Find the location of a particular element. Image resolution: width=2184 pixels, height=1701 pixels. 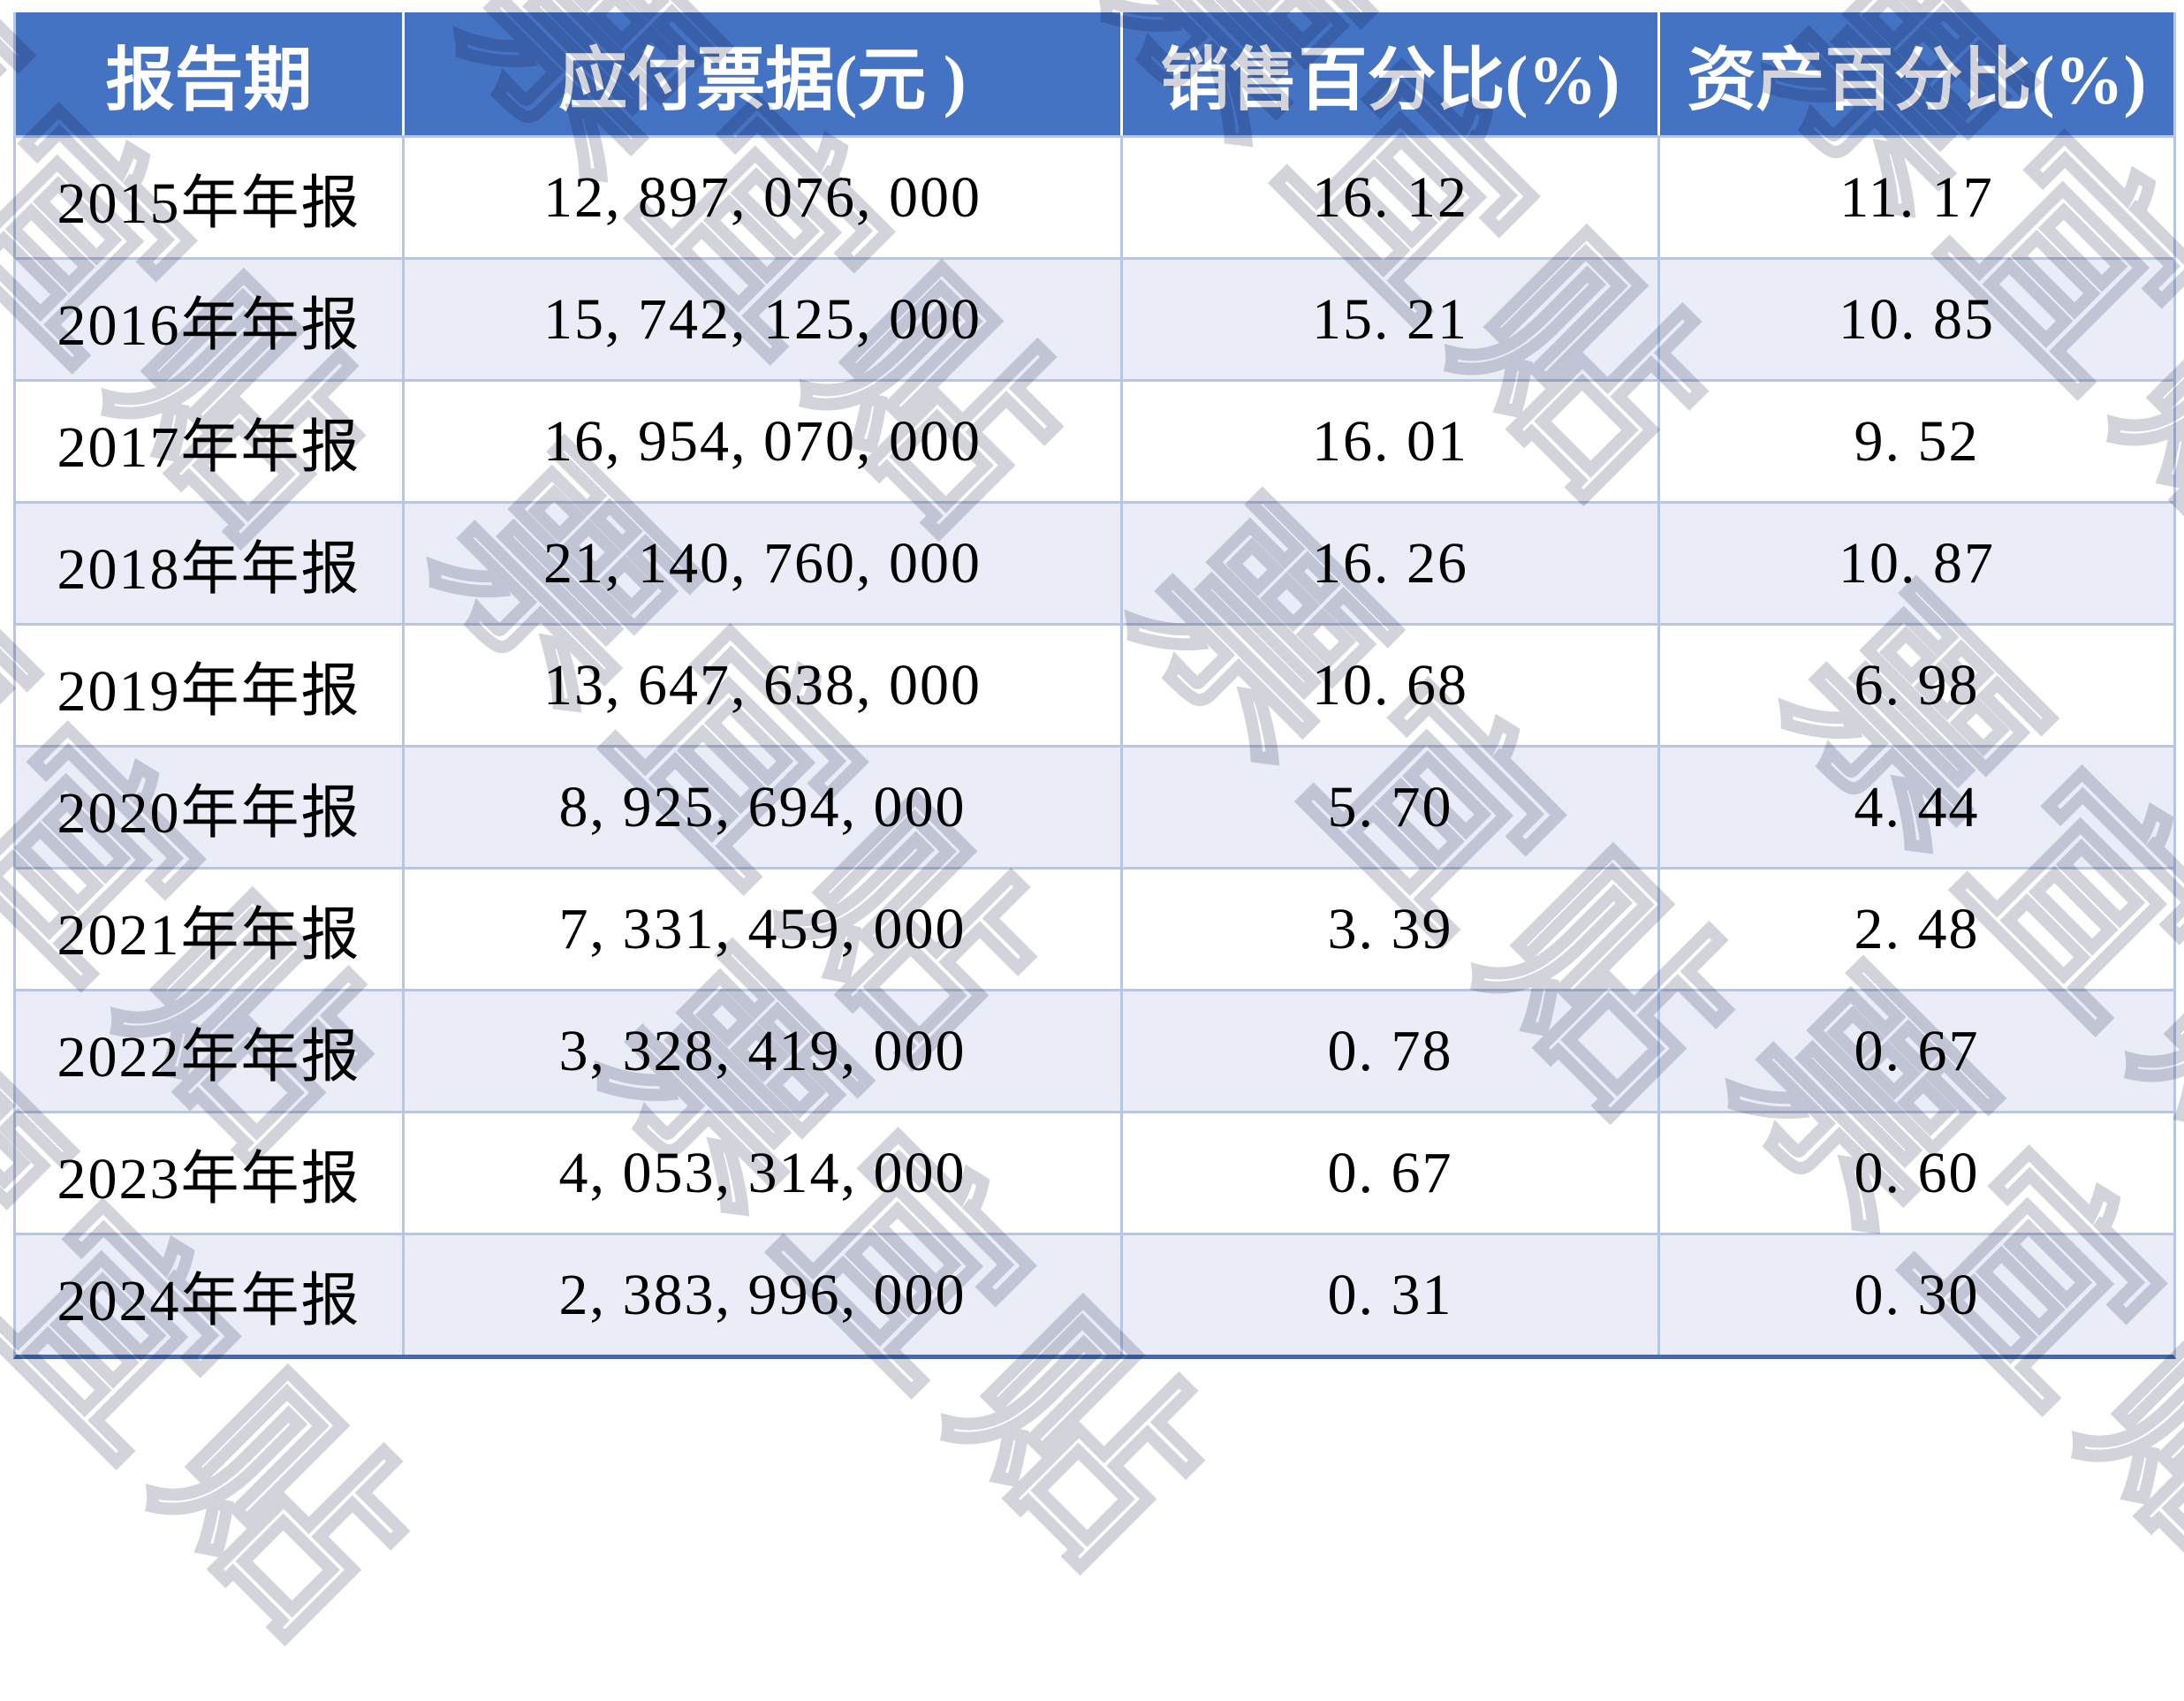

notes-payable-cell: 4, 053, 314, 000 is located at coordinates (764, 1172).